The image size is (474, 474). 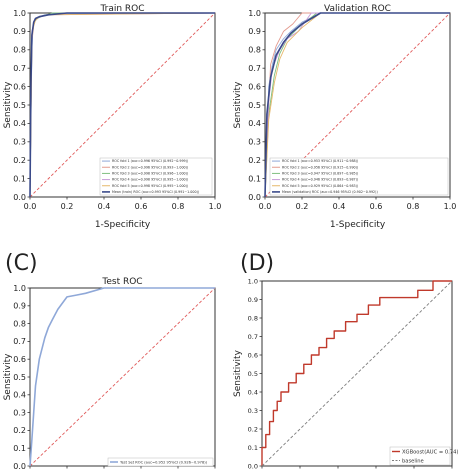 I want to click on chart-title: Test ROC, so click(x=121, y=282).